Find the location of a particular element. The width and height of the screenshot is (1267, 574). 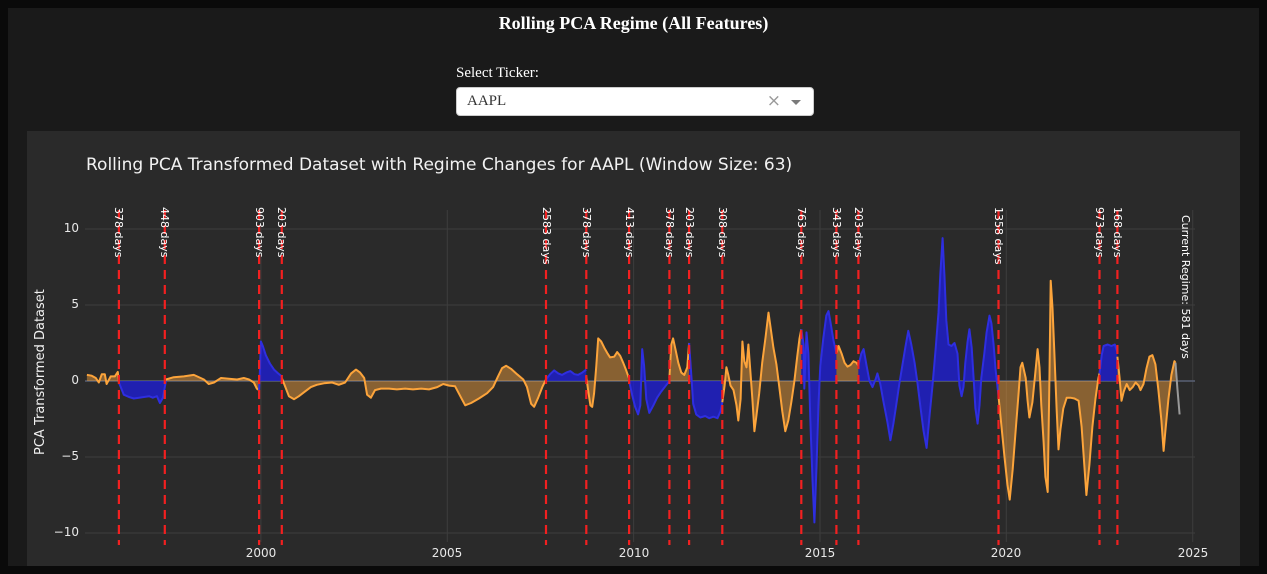

page-title: Rolling PCA Regime (All Features) is located at coordinates (633, 23).